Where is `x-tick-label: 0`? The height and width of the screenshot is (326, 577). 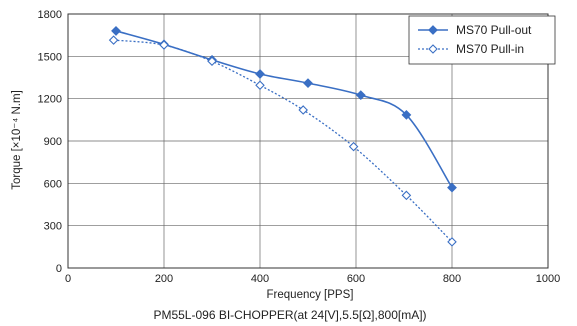 x-tick-label: 0 is located at coordinates (68, 279).